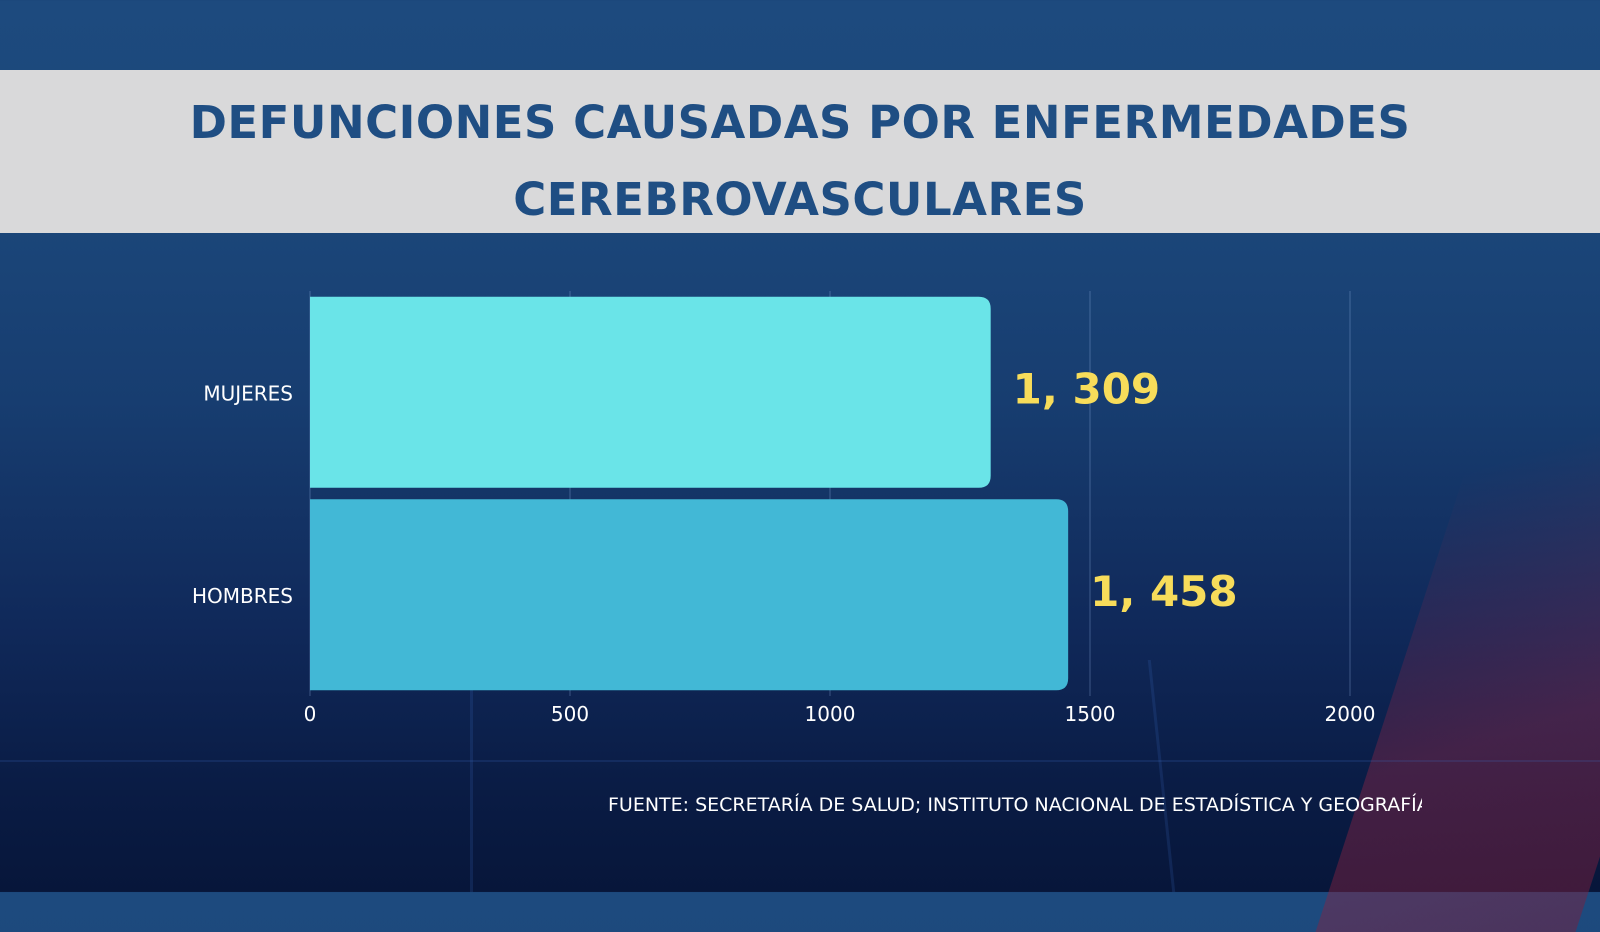 The height and width of the screenshot is (932, 1600). I want to click on data-label: 1, 458, so click(1163, 591).